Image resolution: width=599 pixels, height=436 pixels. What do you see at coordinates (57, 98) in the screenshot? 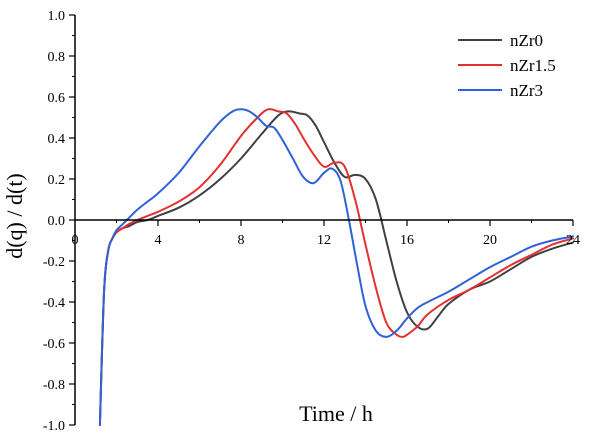
I see `y-tick-label: 0.6` at bounding box center [57, 98].